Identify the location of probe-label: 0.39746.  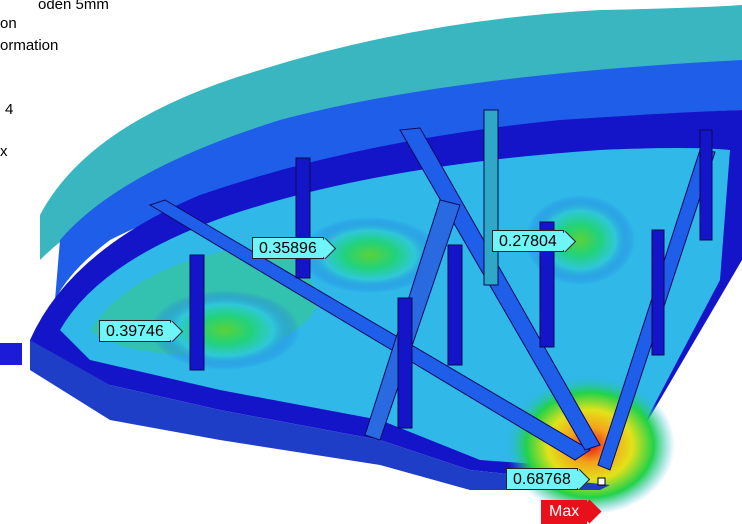
(135, 331).